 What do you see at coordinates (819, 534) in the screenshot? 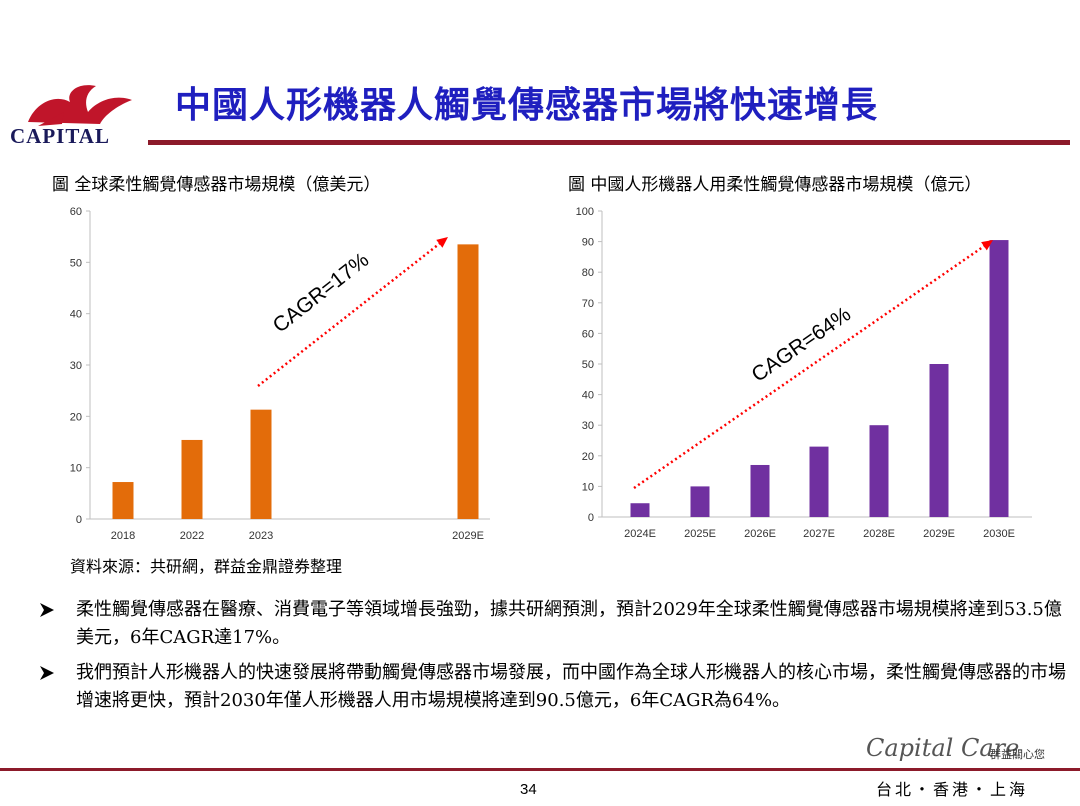
I see `x-tick-label: 2027E` at bounding box center [819, 534].